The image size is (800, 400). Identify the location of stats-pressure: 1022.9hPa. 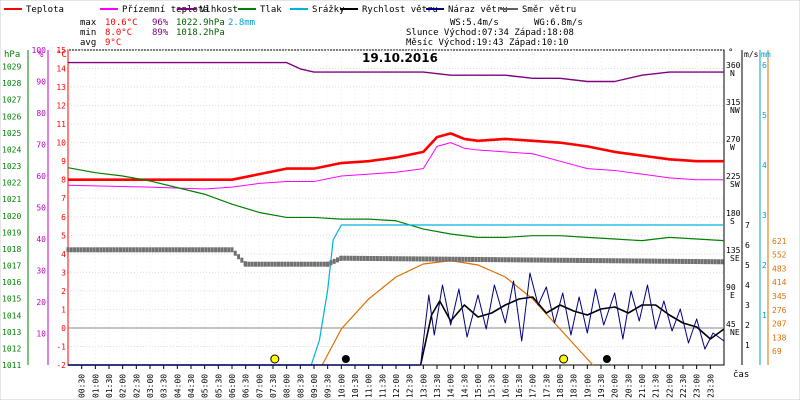
(200, 23).